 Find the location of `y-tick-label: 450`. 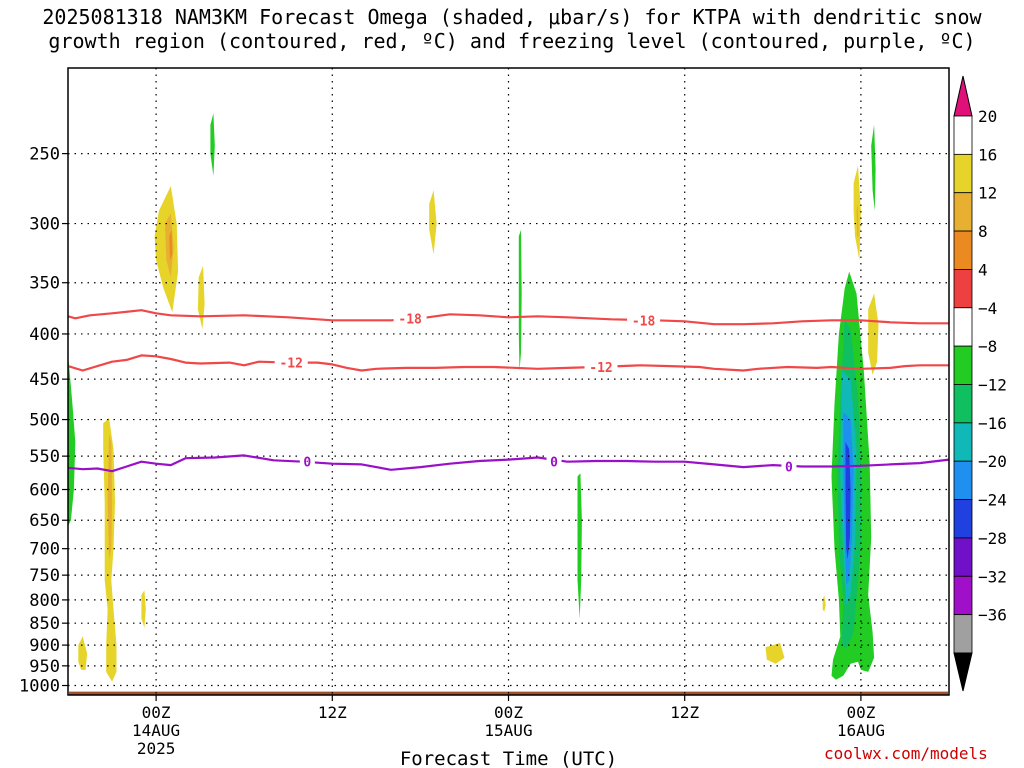

y-tick-label: 450 is located at coordinates (44, 380).